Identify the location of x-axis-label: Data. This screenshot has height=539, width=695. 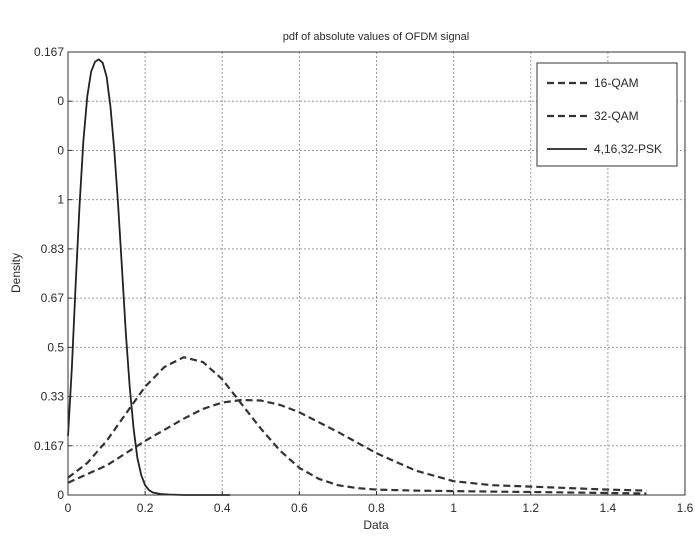
(376, 525).